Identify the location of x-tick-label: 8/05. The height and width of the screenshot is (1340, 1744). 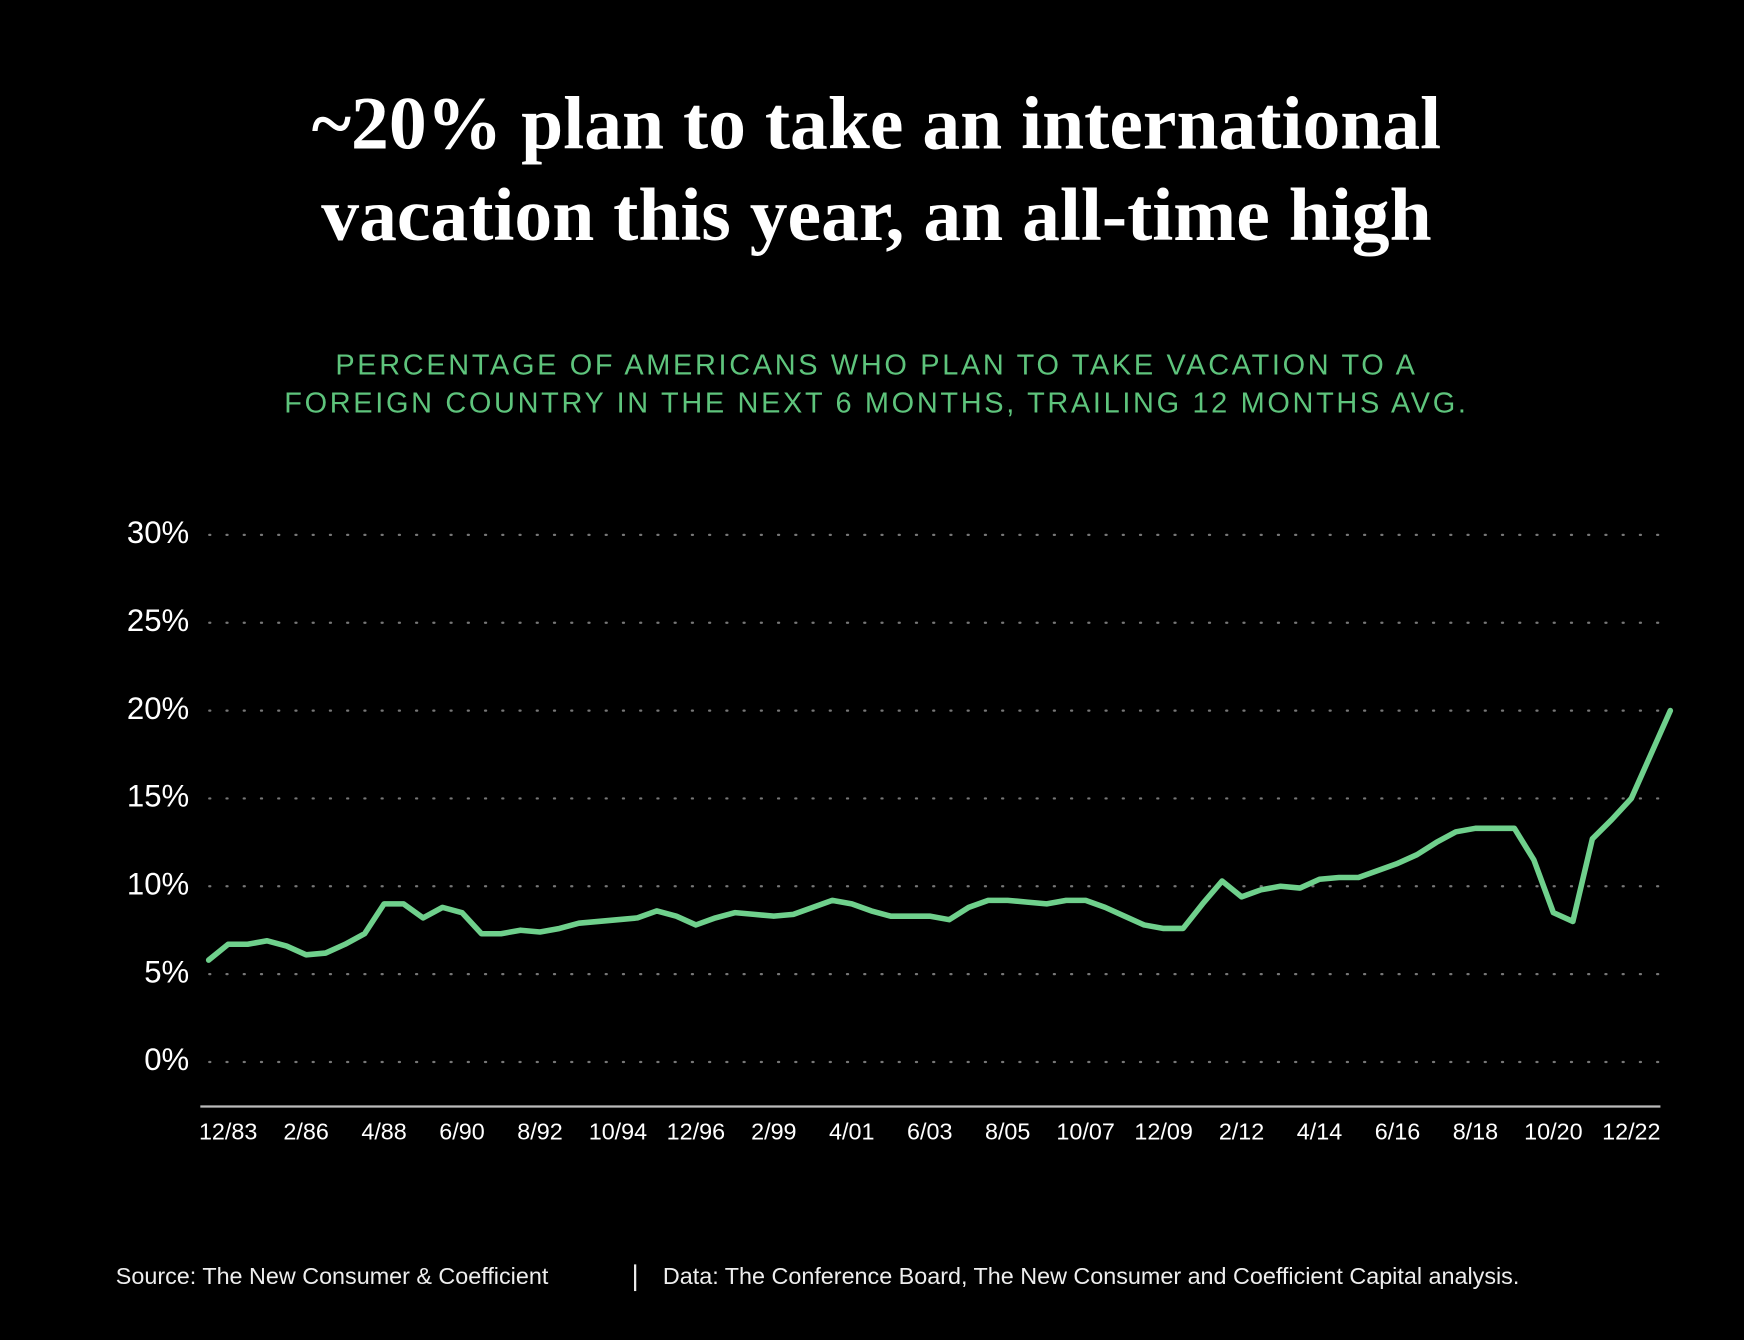
(1007, 1131).